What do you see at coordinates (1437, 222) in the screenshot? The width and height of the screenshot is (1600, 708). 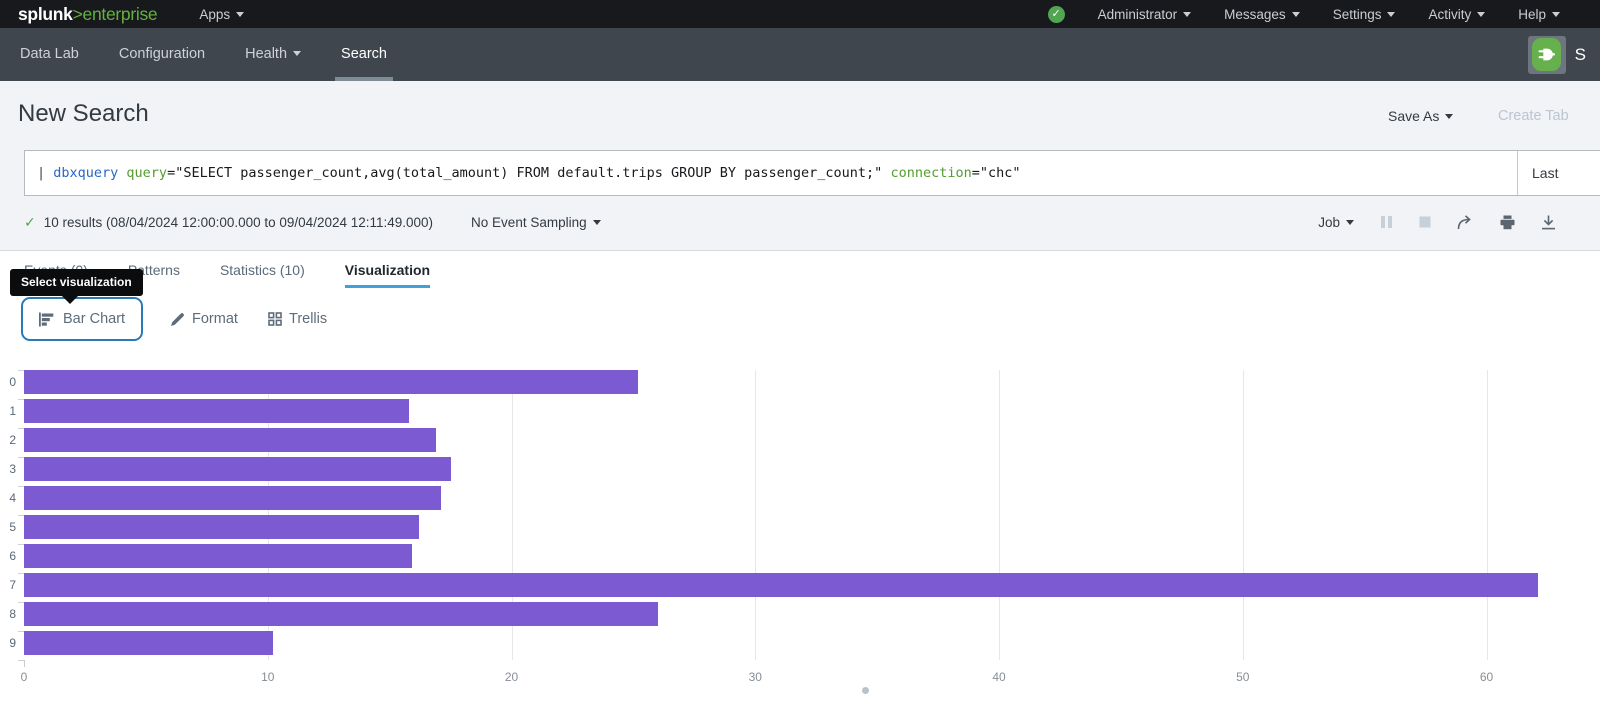 I see `job-controls: Job` at bounding box center [1437, 222].